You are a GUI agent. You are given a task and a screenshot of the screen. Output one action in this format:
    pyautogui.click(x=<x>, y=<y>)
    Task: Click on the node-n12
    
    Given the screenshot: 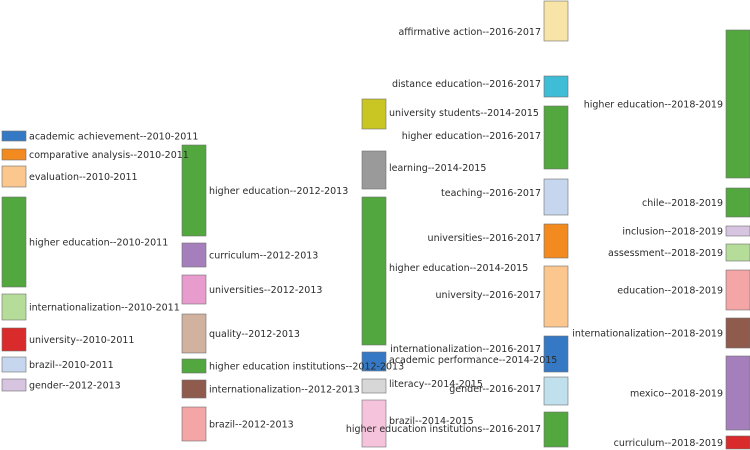 What is the action you would take?
    pyautogui.click(x=194, y=366)
    